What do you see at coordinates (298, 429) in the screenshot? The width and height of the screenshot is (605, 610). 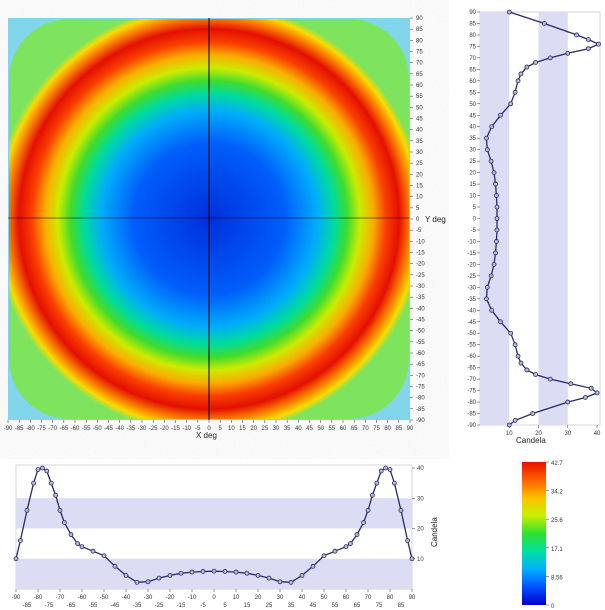 I see `heatmap-x-tick-label: 40` at bounding box center [298, 429].